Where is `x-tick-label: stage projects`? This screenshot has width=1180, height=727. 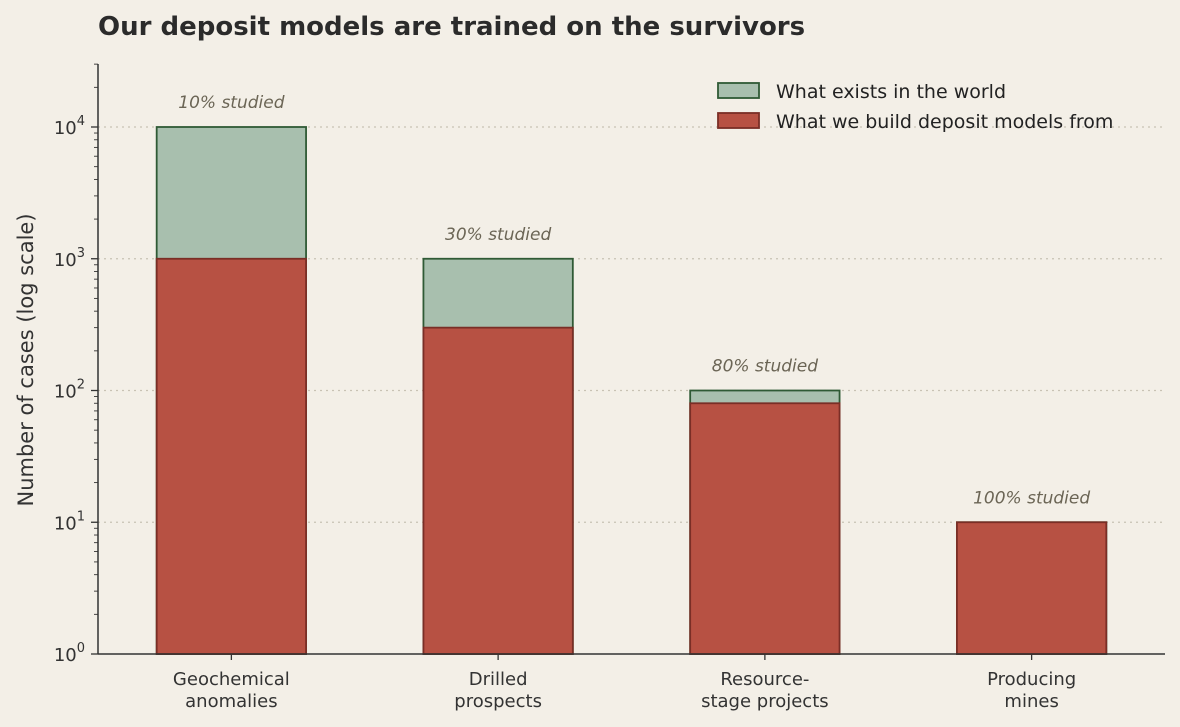
x-tick-label: stage projects is located at coordinates (765, 701).